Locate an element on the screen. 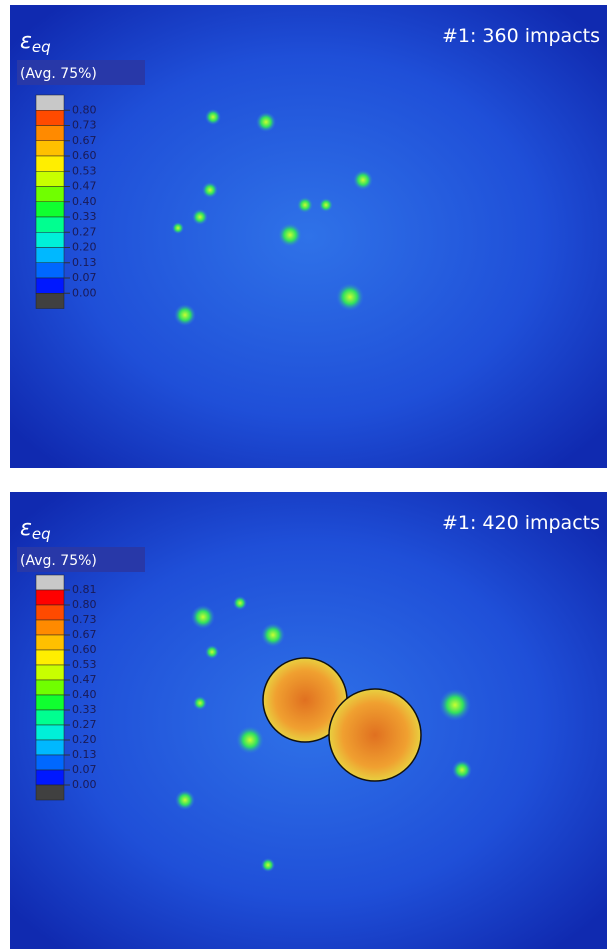 The height and width of the screenshot is (949, 607). panel-title: #1: 360 impacts is located at coordinates (521, 36).